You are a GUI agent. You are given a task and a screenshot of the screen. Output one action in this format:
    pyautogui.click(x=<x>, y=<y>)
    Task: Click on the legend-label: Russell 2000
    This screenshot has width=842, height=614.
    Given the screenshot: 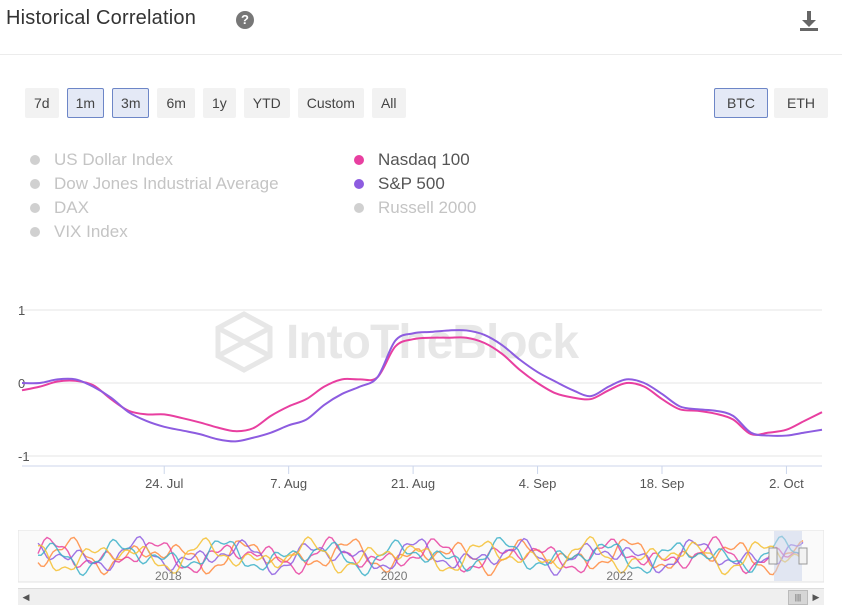 What is the action you would take?
    pyautogui.click(x=427, y=207)
    